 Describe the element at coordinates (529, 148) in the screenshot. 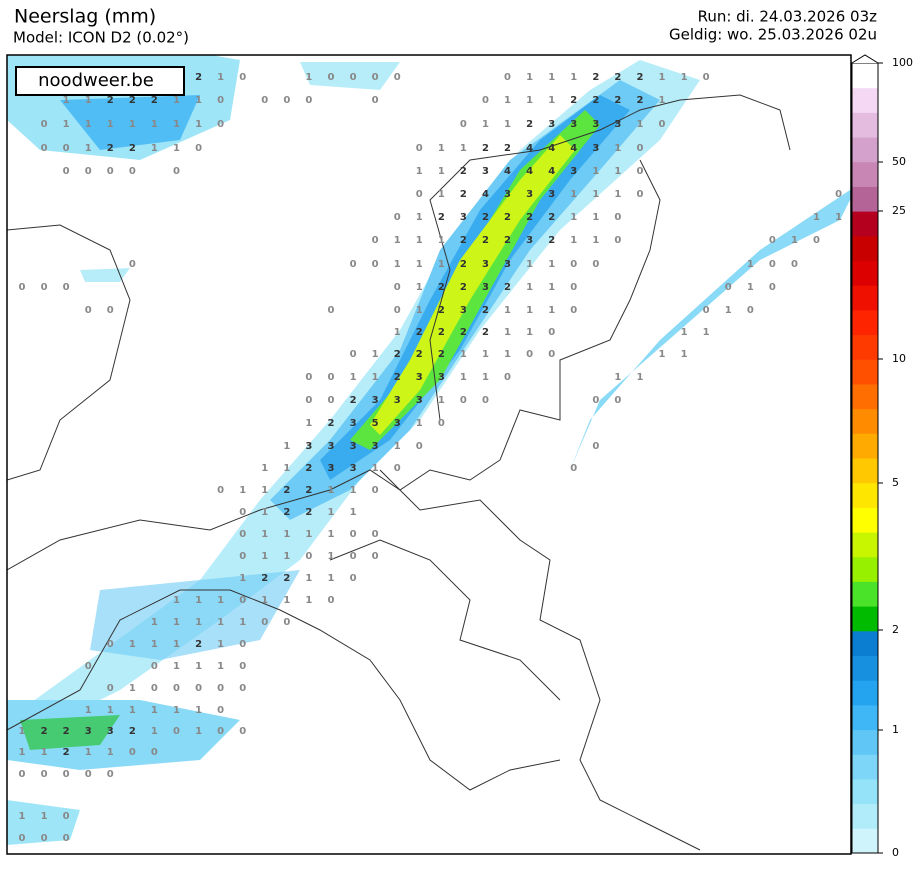

I see `grid-value: 4` at that location.